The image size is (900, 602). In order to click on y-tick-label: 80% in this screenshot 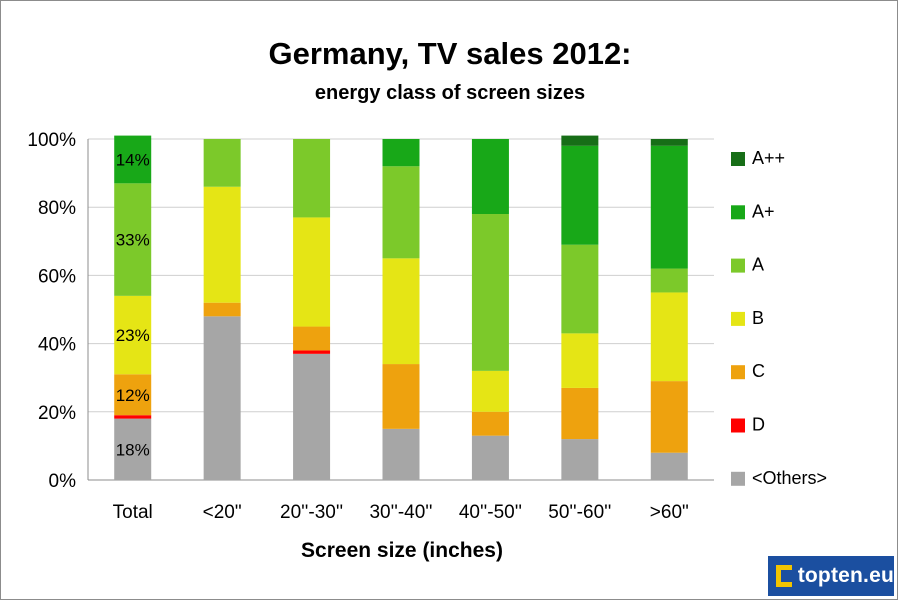, I will do `click(57, 208)`.